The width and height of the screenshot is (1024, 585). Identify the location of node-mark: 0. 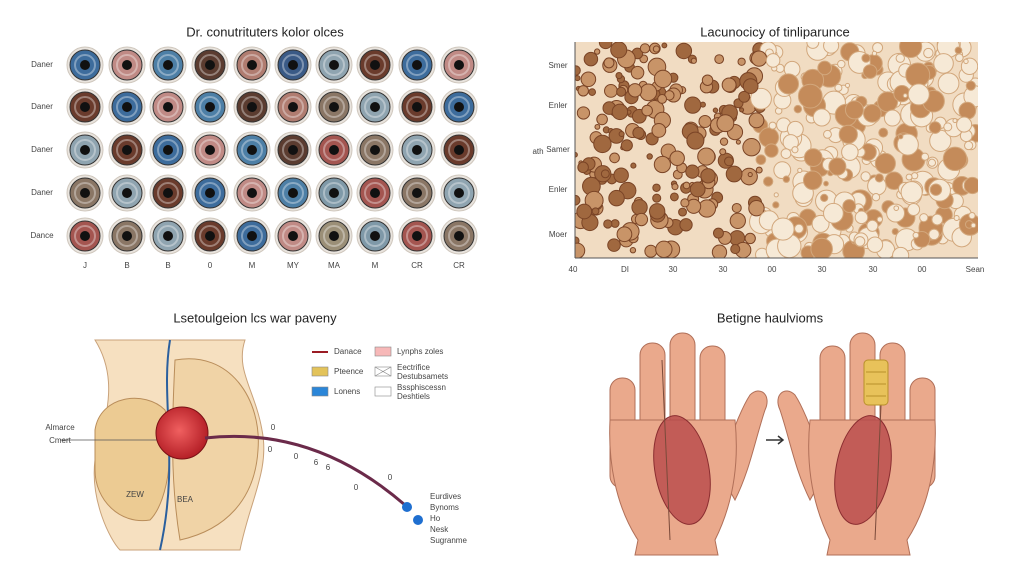
(390, 477).